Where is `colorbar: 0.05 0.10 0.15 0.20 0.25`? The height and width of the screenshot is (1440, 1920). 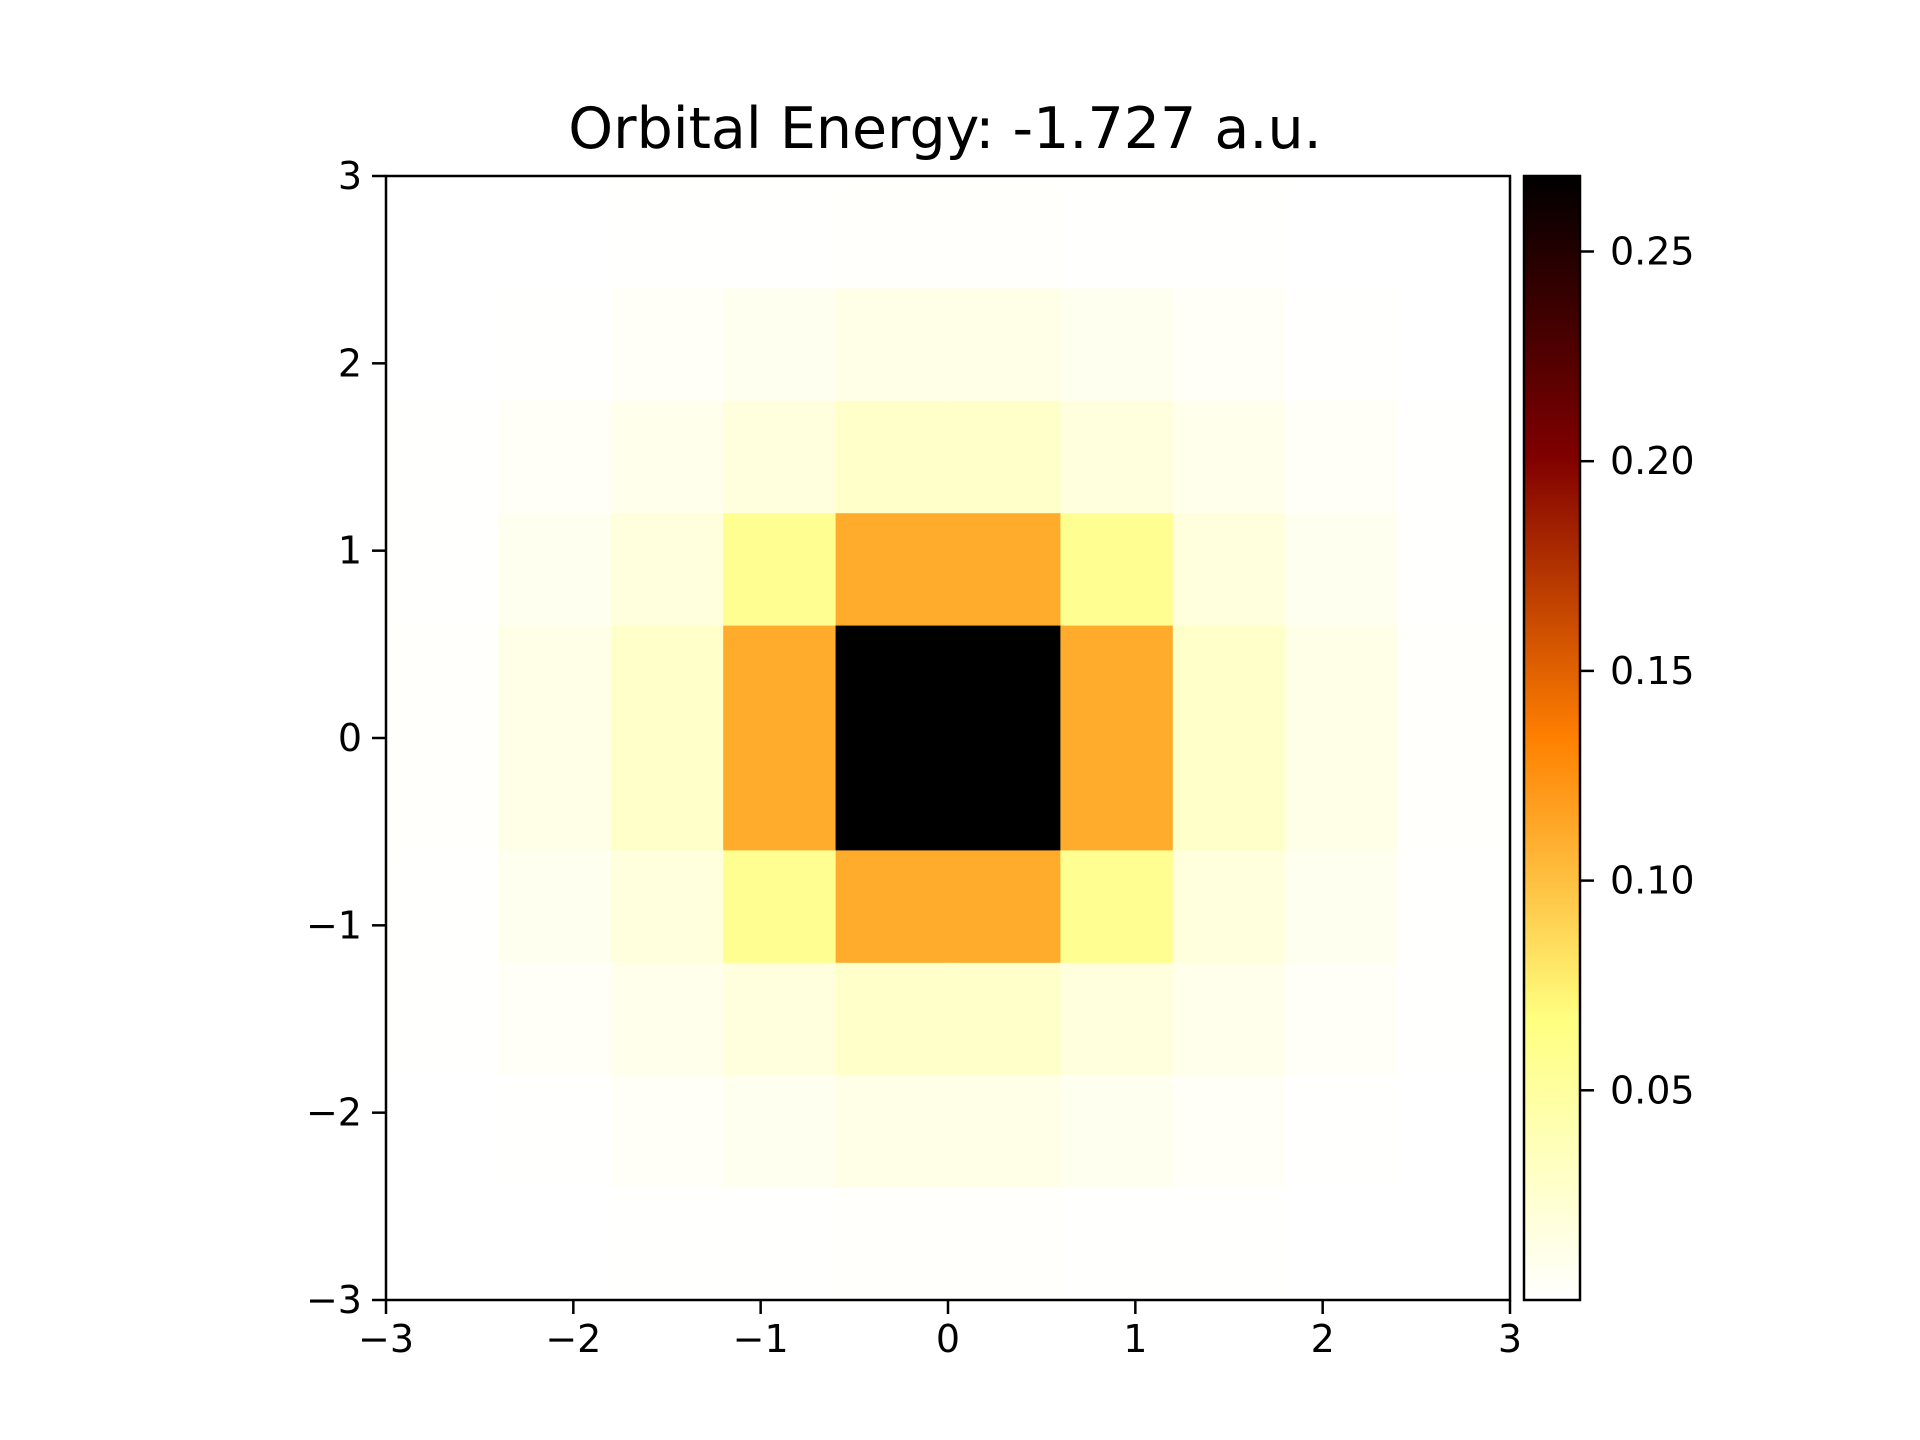 colorbar: 0.05 0.10 0.15 0.20 0.25 is located at coordinates (1608, 738).